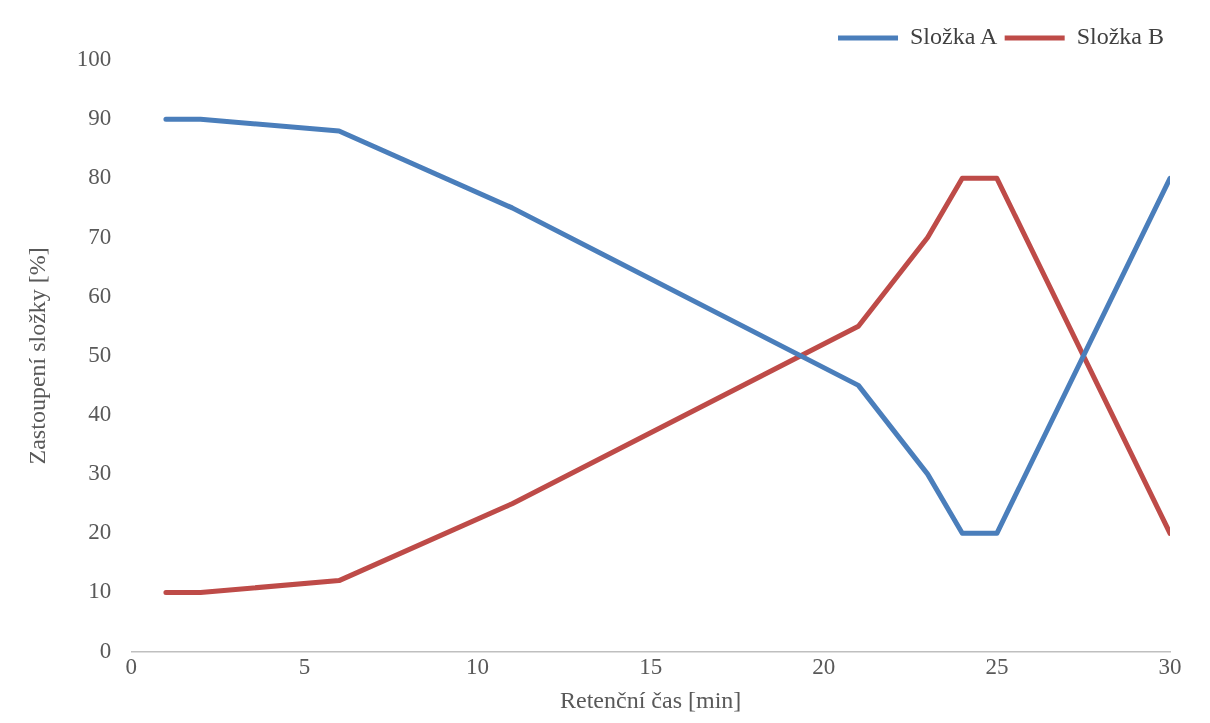 The image size is (1210, 723). Describe the element at coordinates (100, 236) in the screenshot. I see `y-tick-label: 70` at that location.